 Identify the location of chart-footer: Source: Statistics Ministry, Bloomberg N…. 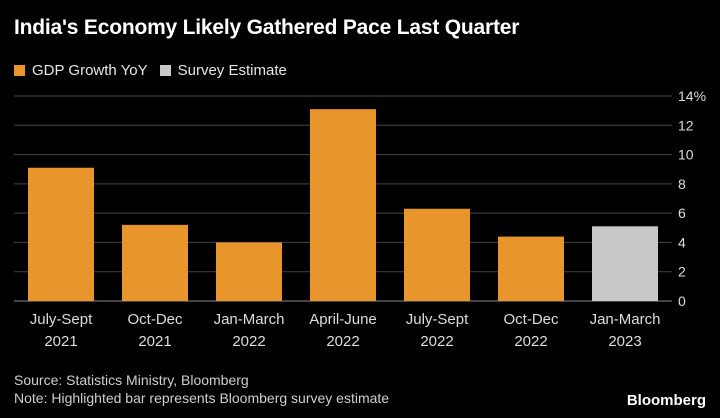
(201, 389).